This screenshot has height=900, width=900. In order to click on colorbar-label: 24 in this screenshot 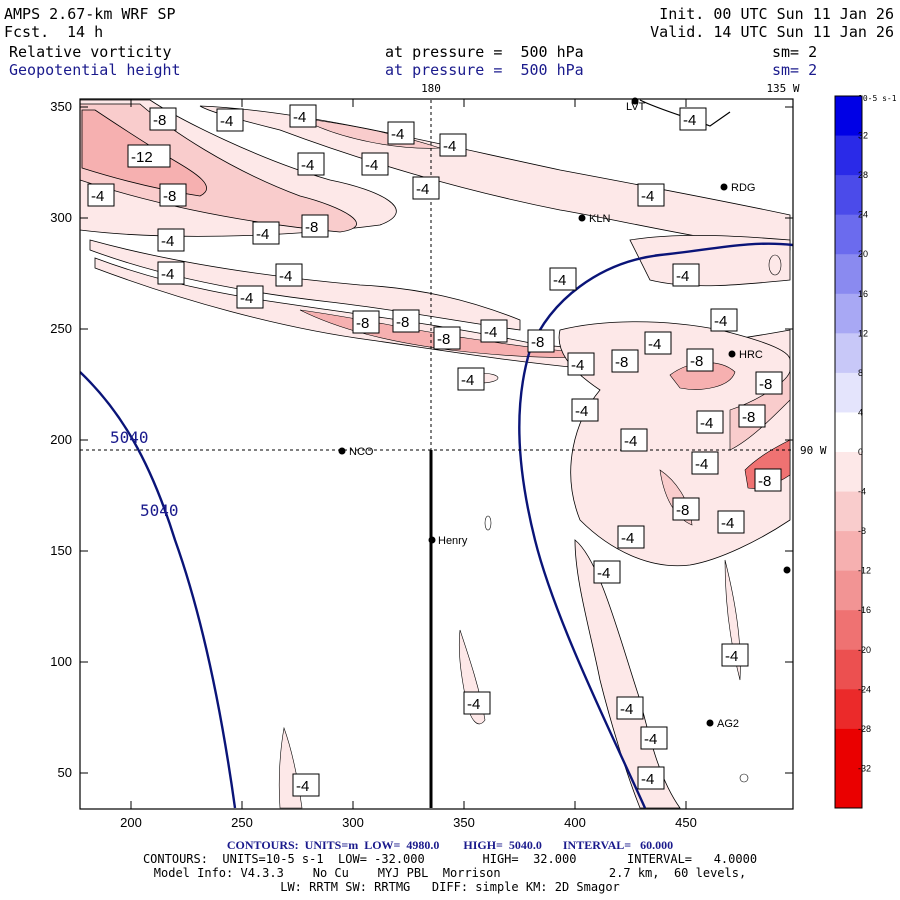, I will do `click(863, 215)`.